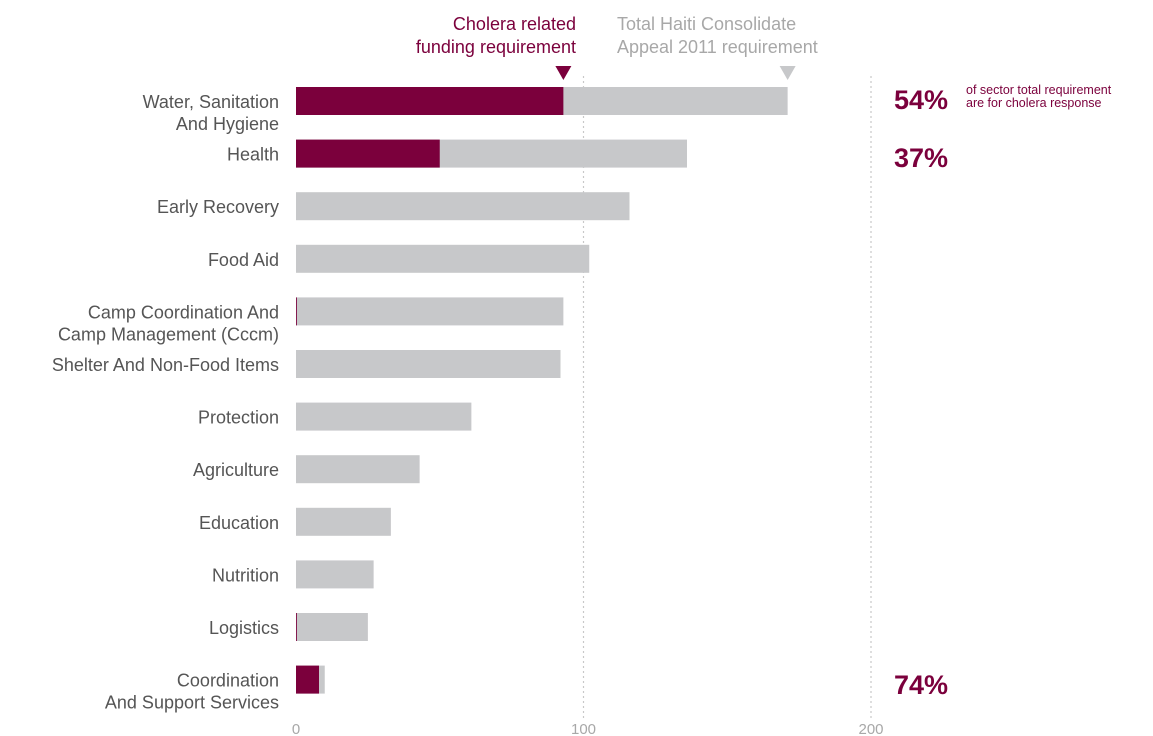 The width and height of the screenshot is (1153, 736). Describe the element at coordinates (218, 207) in the screenshot. I see `category-label: Early Recovery` at that location.